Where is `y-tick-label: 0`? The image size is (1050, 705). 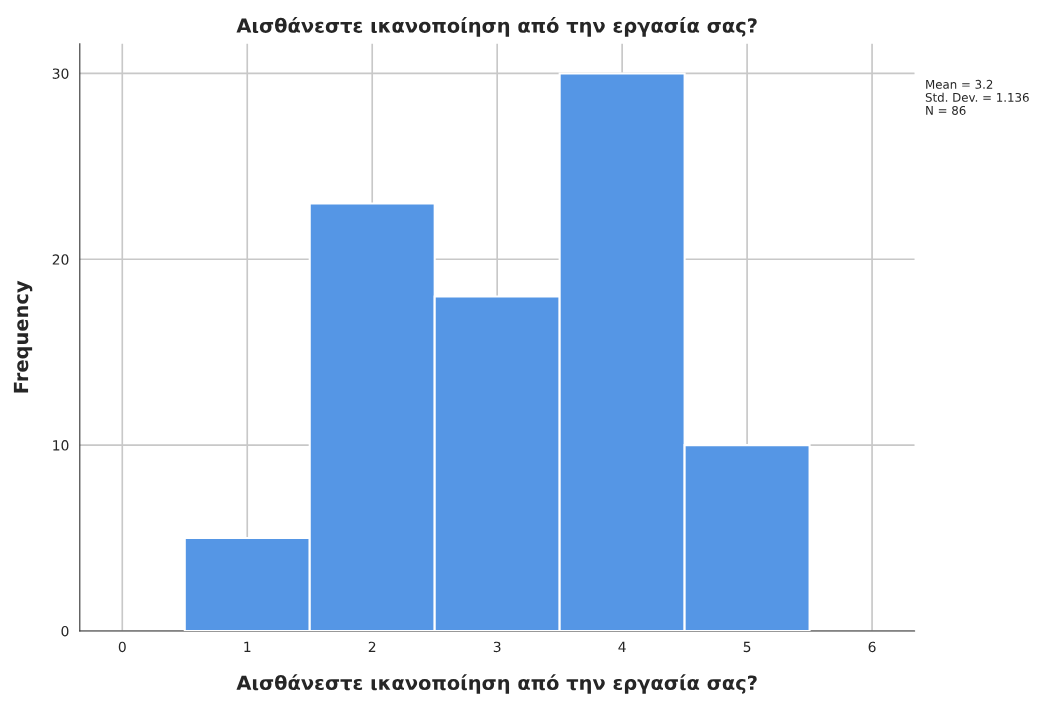
y-tick-label: 0 is located at coordinates (65, 631).